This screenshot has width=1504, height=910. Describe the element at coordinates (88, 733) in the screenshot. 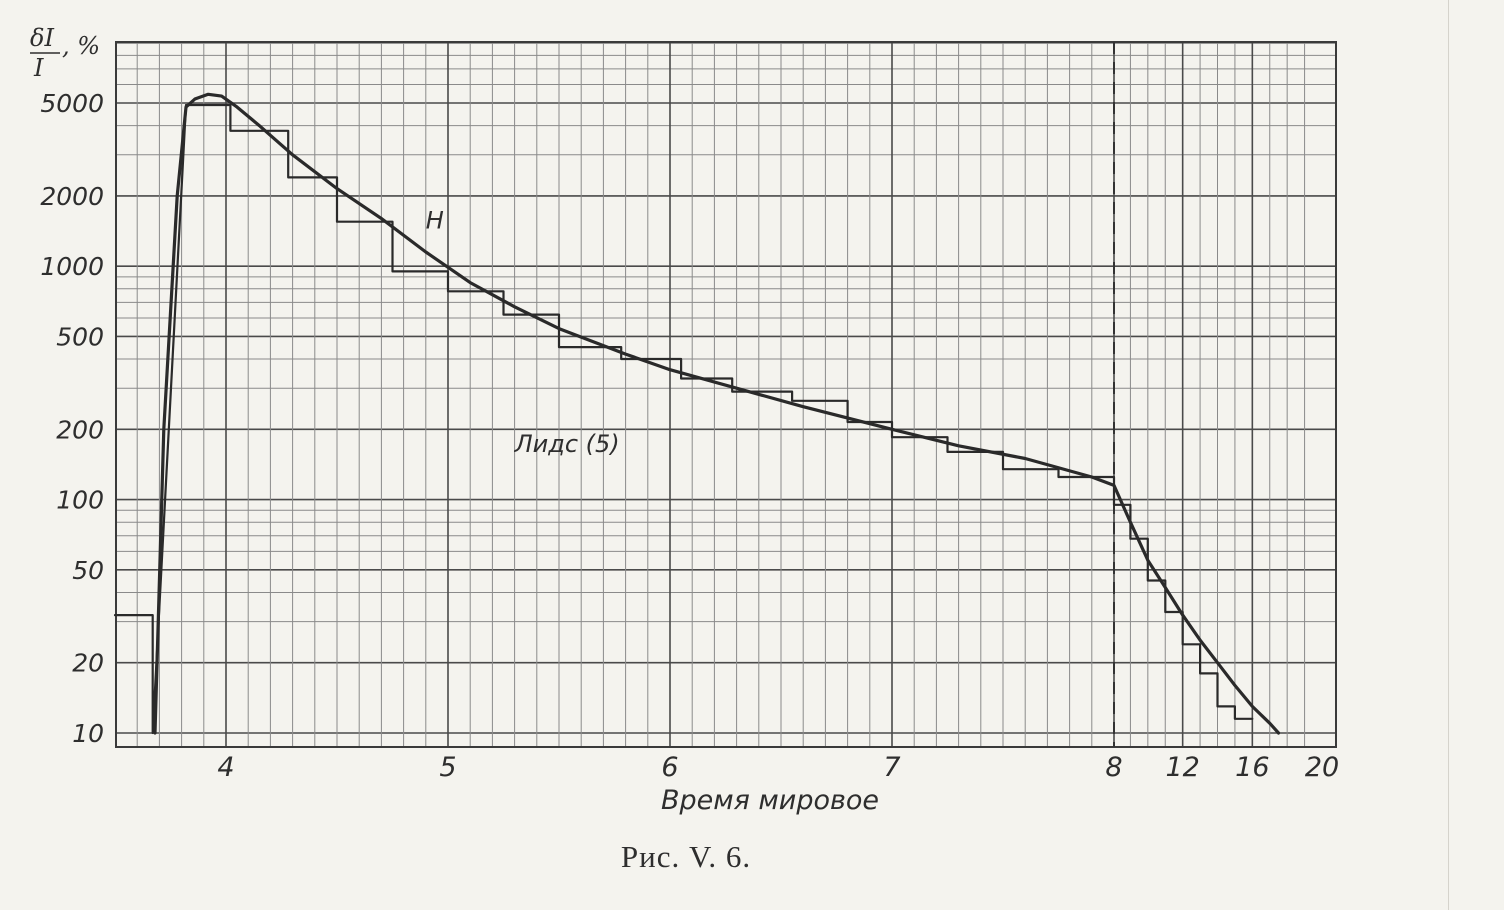

I see `y-tick-label: 10` at that location.